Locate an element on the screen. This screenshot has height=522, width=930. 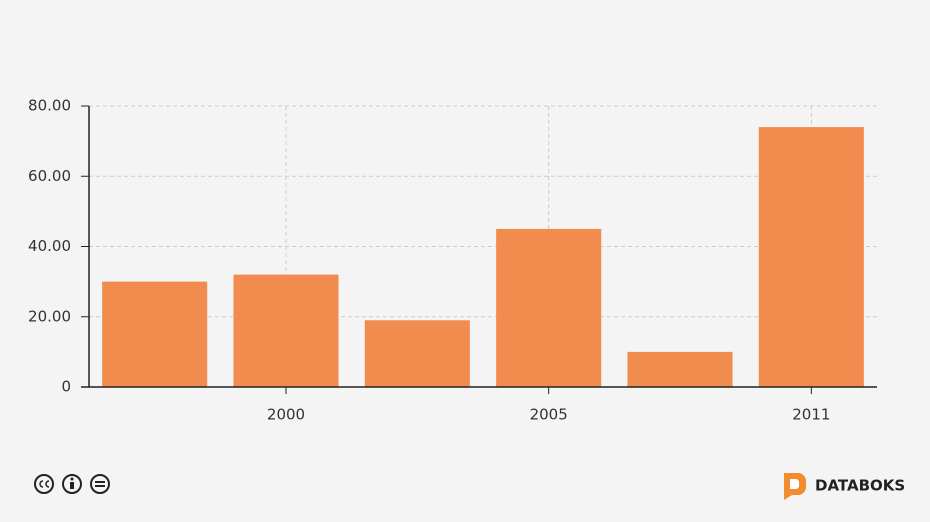
by-body is located at coordinates (72, 485).